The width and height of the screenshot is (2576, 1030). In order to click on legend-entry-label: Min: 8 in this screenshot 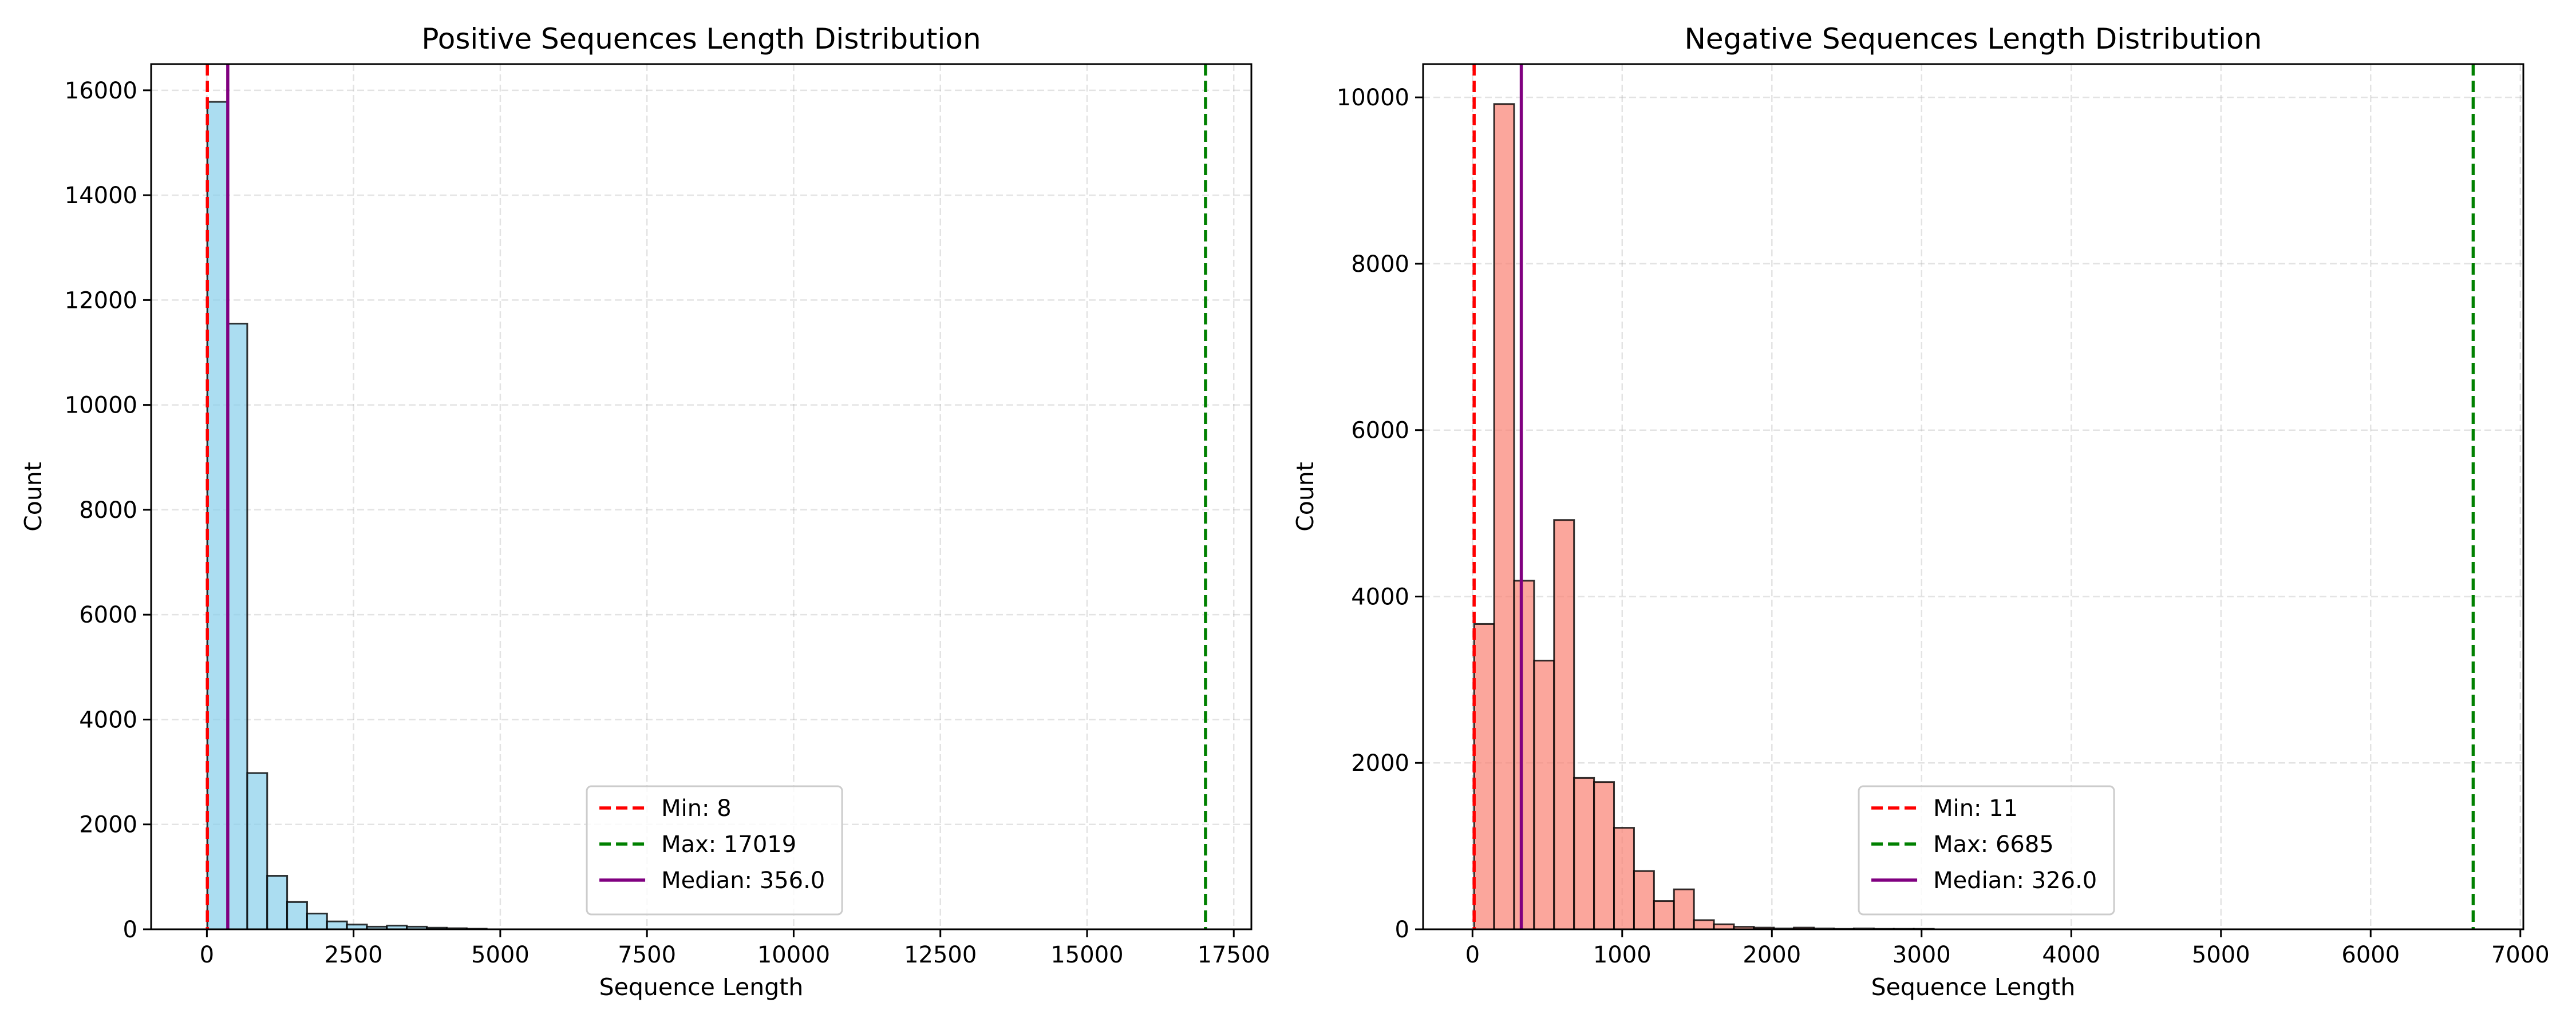, I will do `click(696, 808)`.